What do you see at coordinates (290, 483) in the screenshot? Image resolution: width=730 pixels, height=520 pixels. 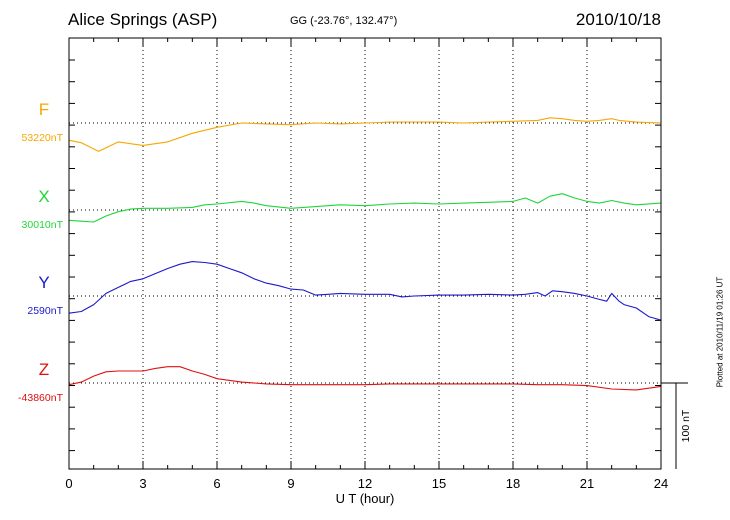 I see `x-tick-label: 9` at bounding box center [290, 483].